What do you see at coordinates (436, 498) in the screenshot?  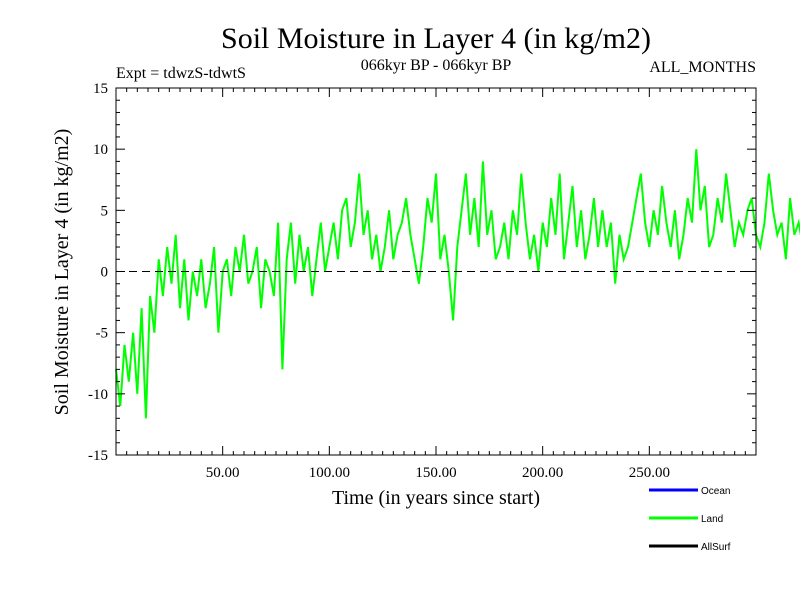 I see `x-axis-label: Time (in years since start)` at bounding box center [436, 498].